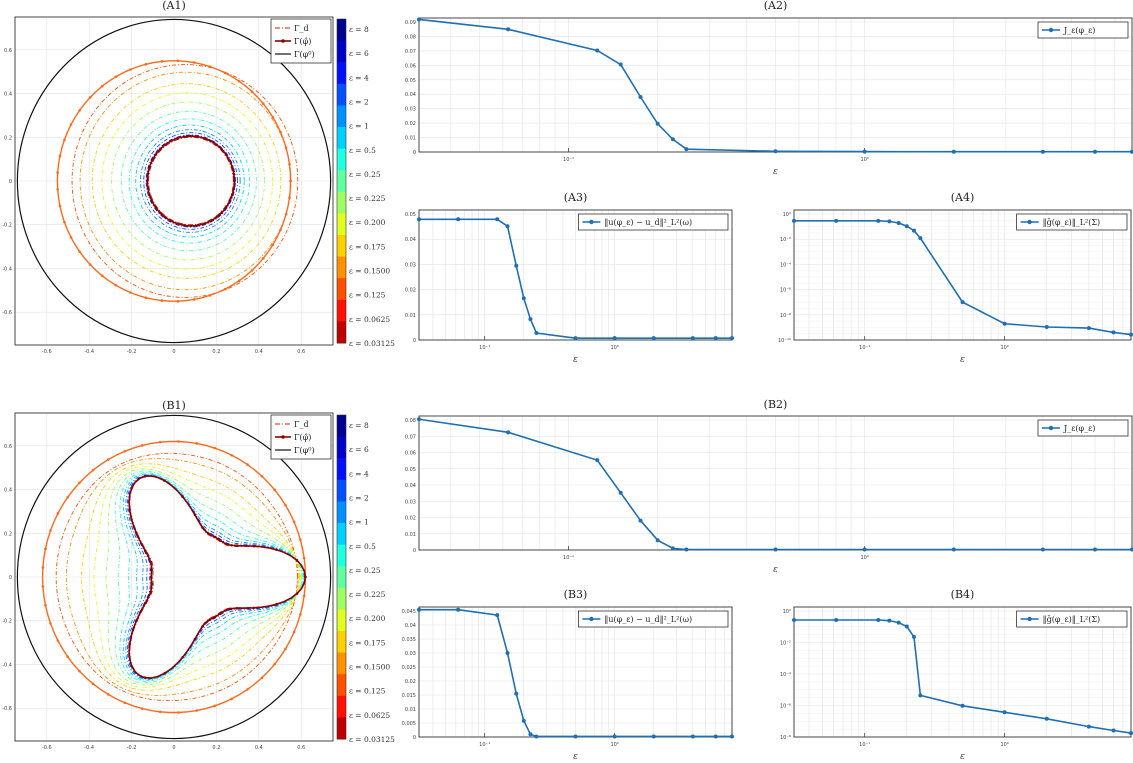 The image size is (1133, 763). Describe the element at coordinates (775, 172) in the screenshot. I see `x-axis-label: ε` at that location.